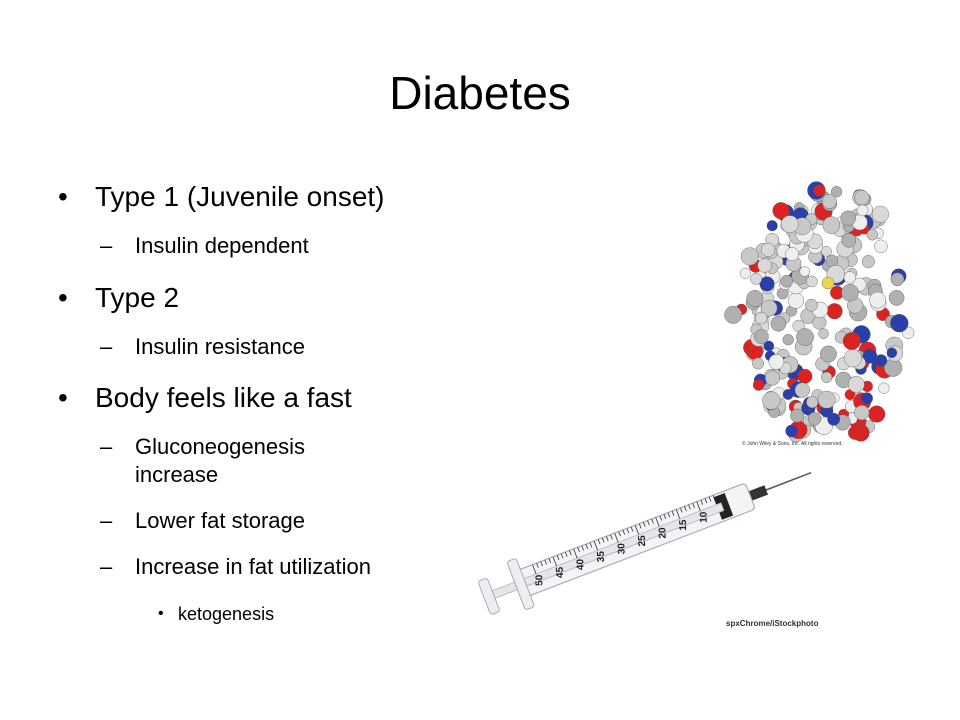  Describe the element at coordinates (240, 196) in the screenshot. I see `bullet-text: Type 1 (Juvenile onset)` at that location.